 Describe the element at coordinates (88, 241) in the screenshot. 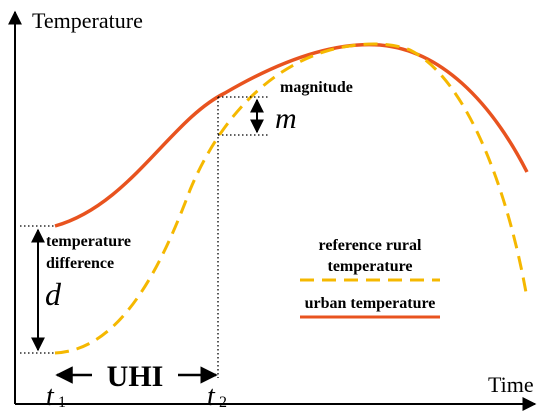

I see `difference-label: temperature` at that location.